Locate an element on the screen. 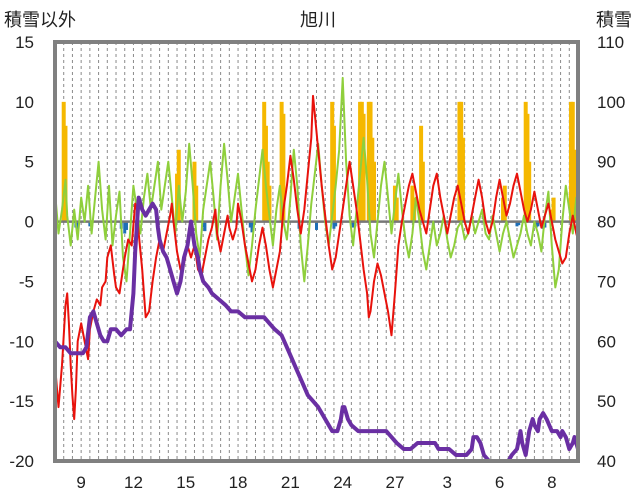 Image resolution: width=636 pixels, height=501 pixels. x-ticks: 9 12 15 18 21 24 27 3 6 8 is located at coordinates (316, 482).